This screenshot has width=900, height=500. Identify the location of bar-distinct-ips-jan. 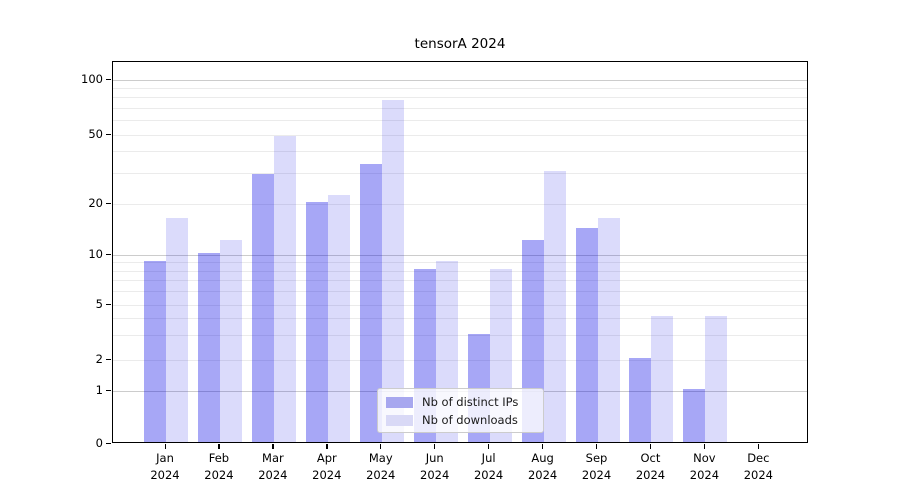
(155, 351).